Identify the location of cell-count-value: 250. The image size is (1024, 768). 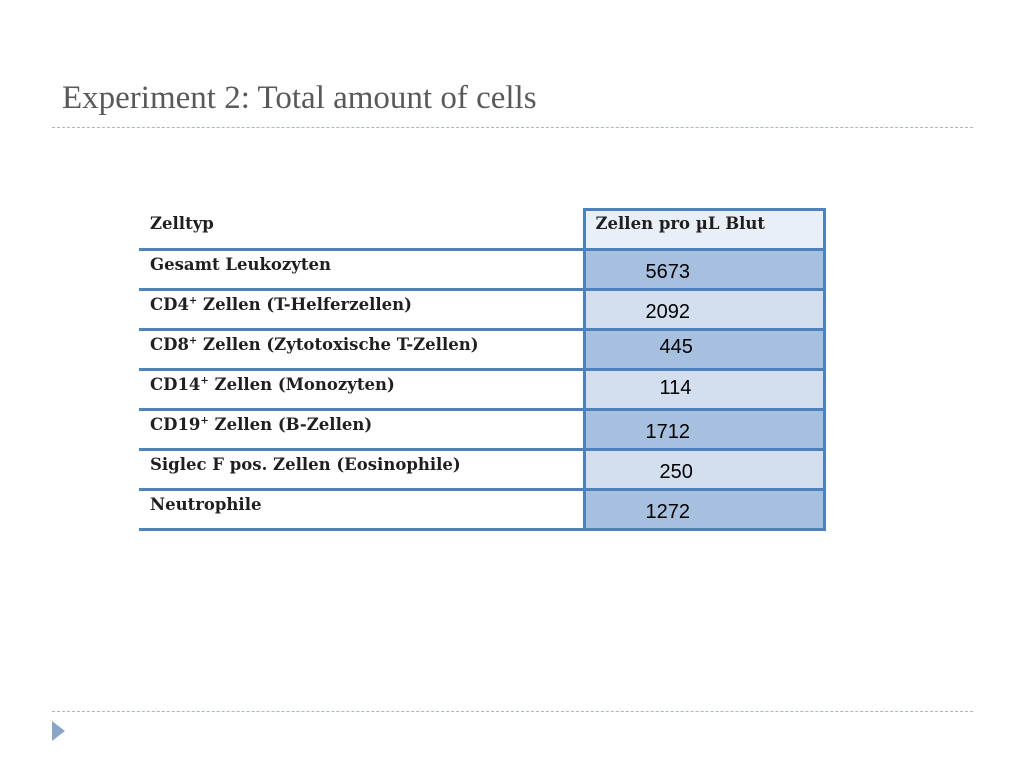
(704, 470).